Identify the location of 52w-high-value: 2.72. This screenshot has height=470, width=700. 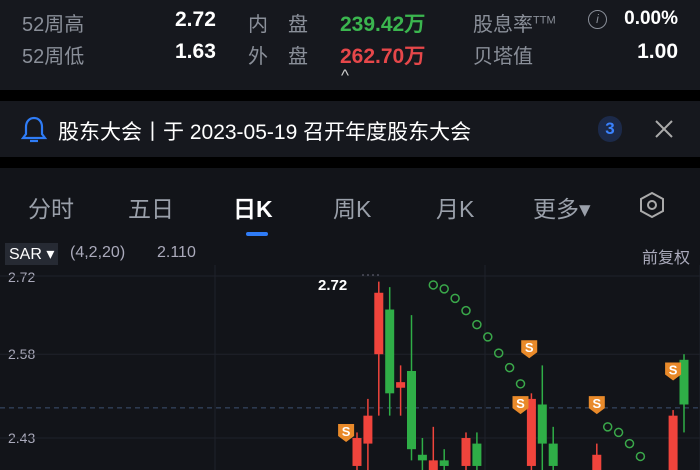
(195, 19).